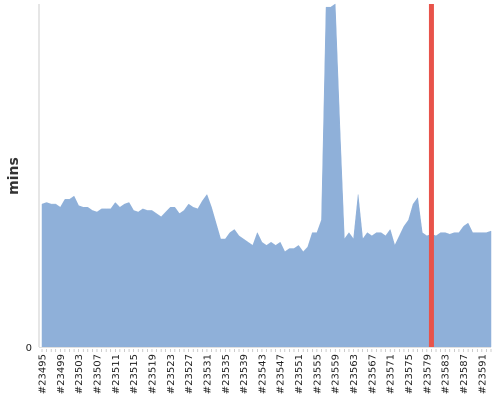 The image size is (500, 400). What do you see at coordinates (189, 374) in the screenshot?
I see `x-tick-label: #23527` at bounding box center [189, 374].